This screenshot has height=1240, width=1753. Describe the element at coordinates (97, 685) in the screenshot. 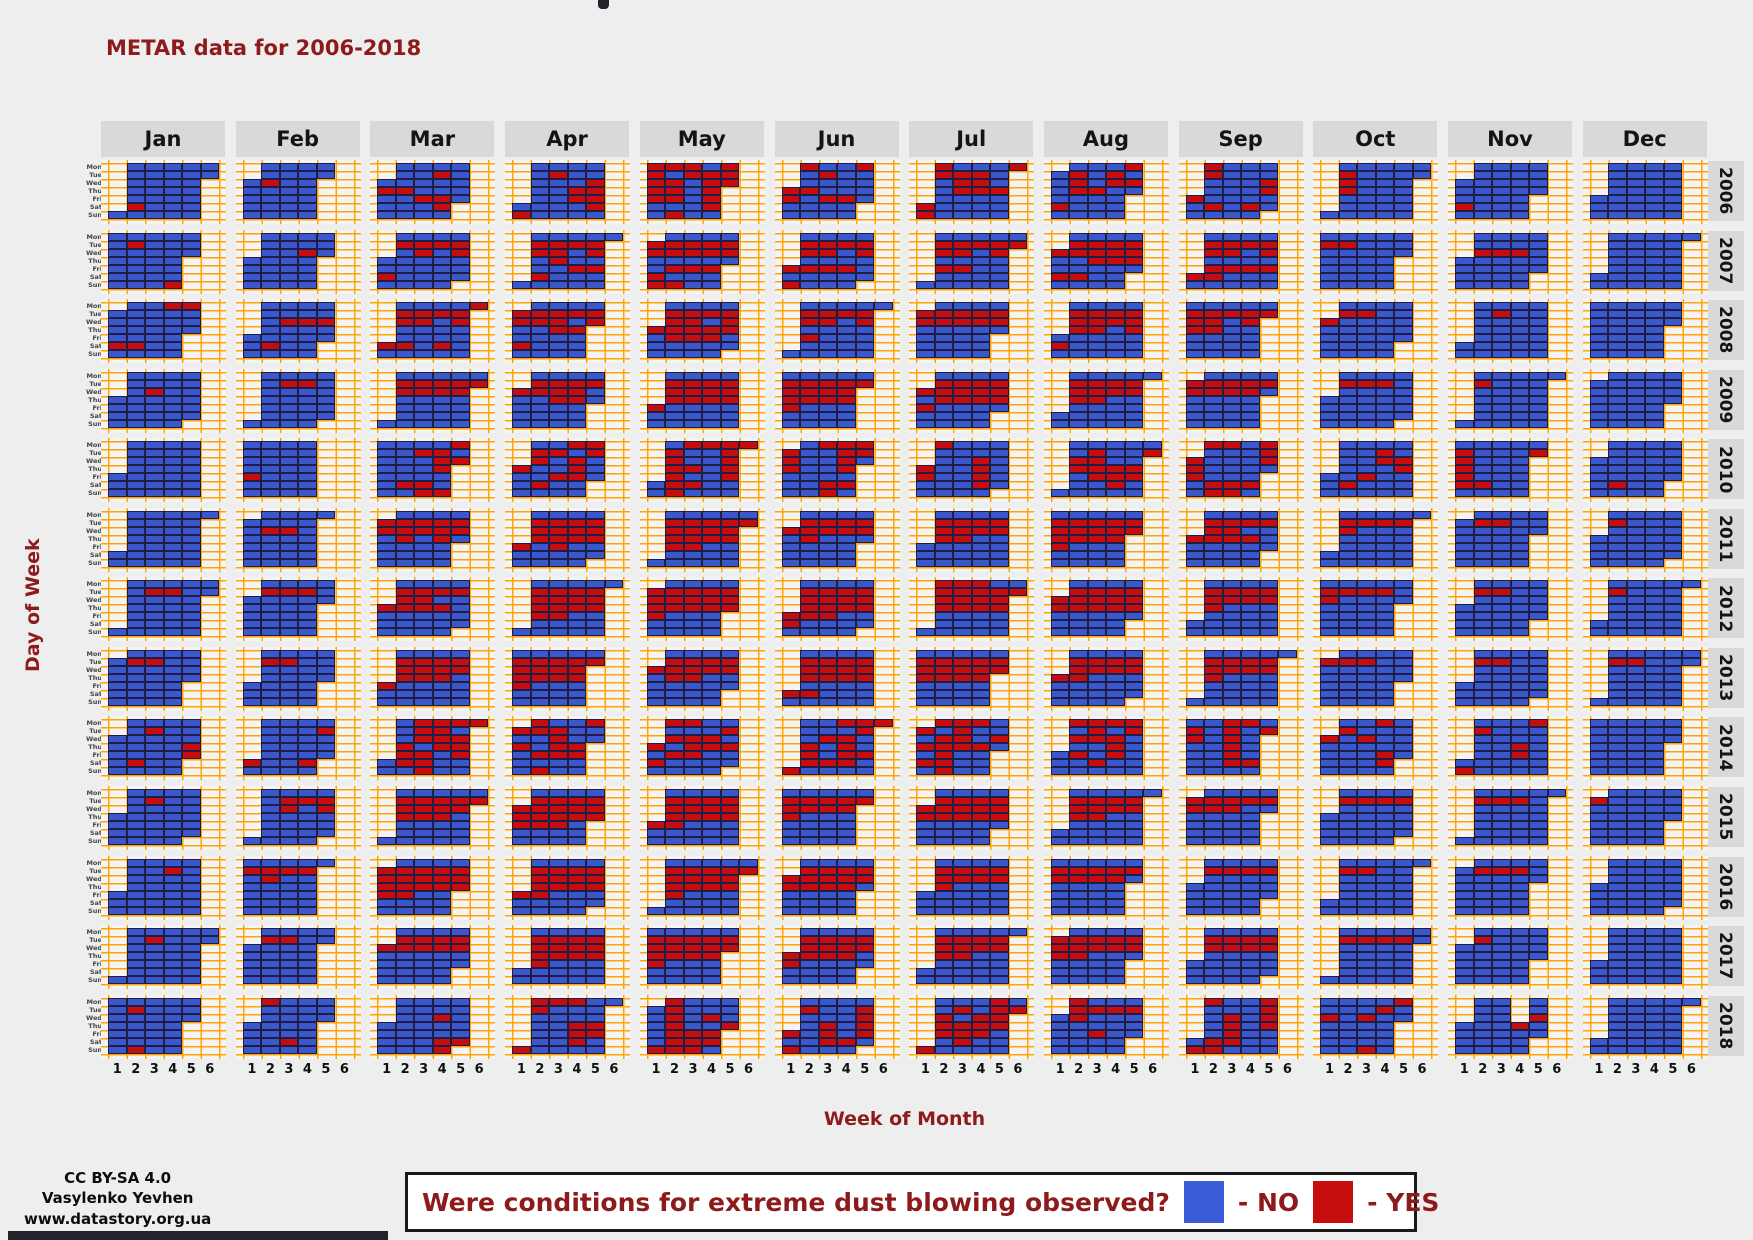

I see `day-label-2013-fri: Fri` at that location.